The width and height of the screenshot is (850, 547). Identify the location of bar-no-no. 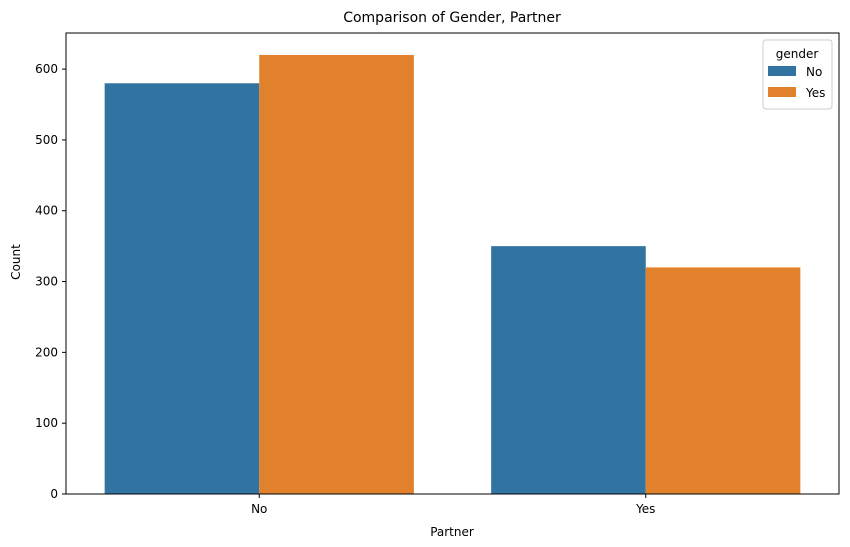
(182, 288).